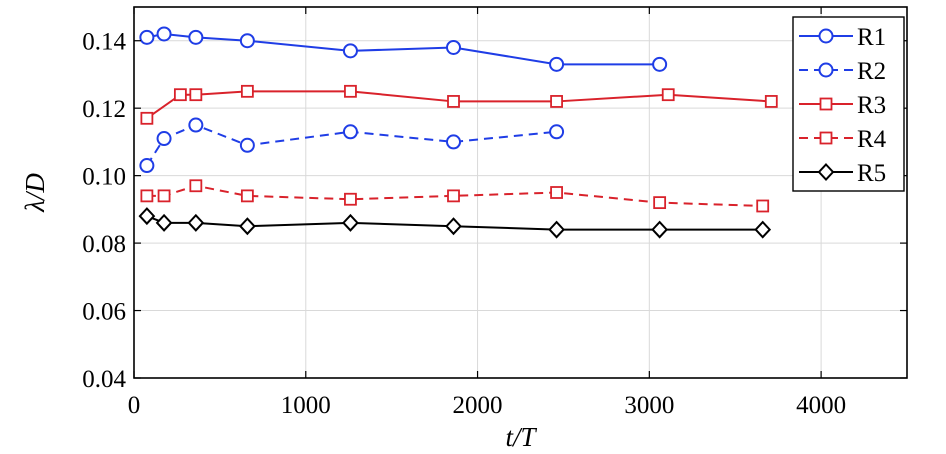 The width and height of the screenshot is (946, 454). Describe the element at coordinates (104, 379) in the screenshot. I see `y-tick-label: 0.04` at that location.